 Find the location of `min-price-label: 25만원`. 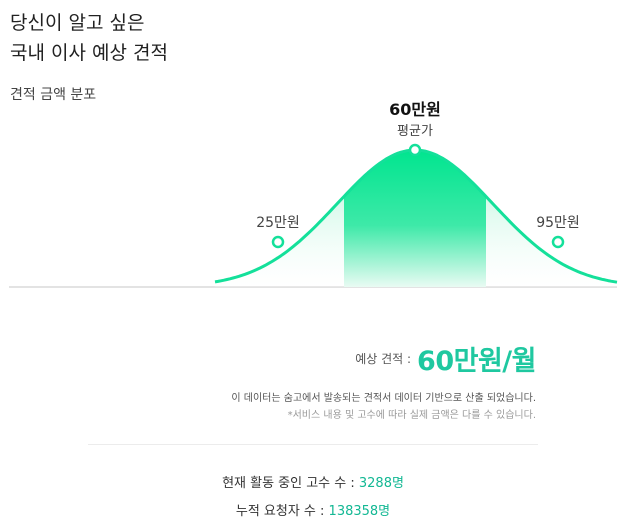

min-price-label: 25만원 is located at coordinates (278, 223).